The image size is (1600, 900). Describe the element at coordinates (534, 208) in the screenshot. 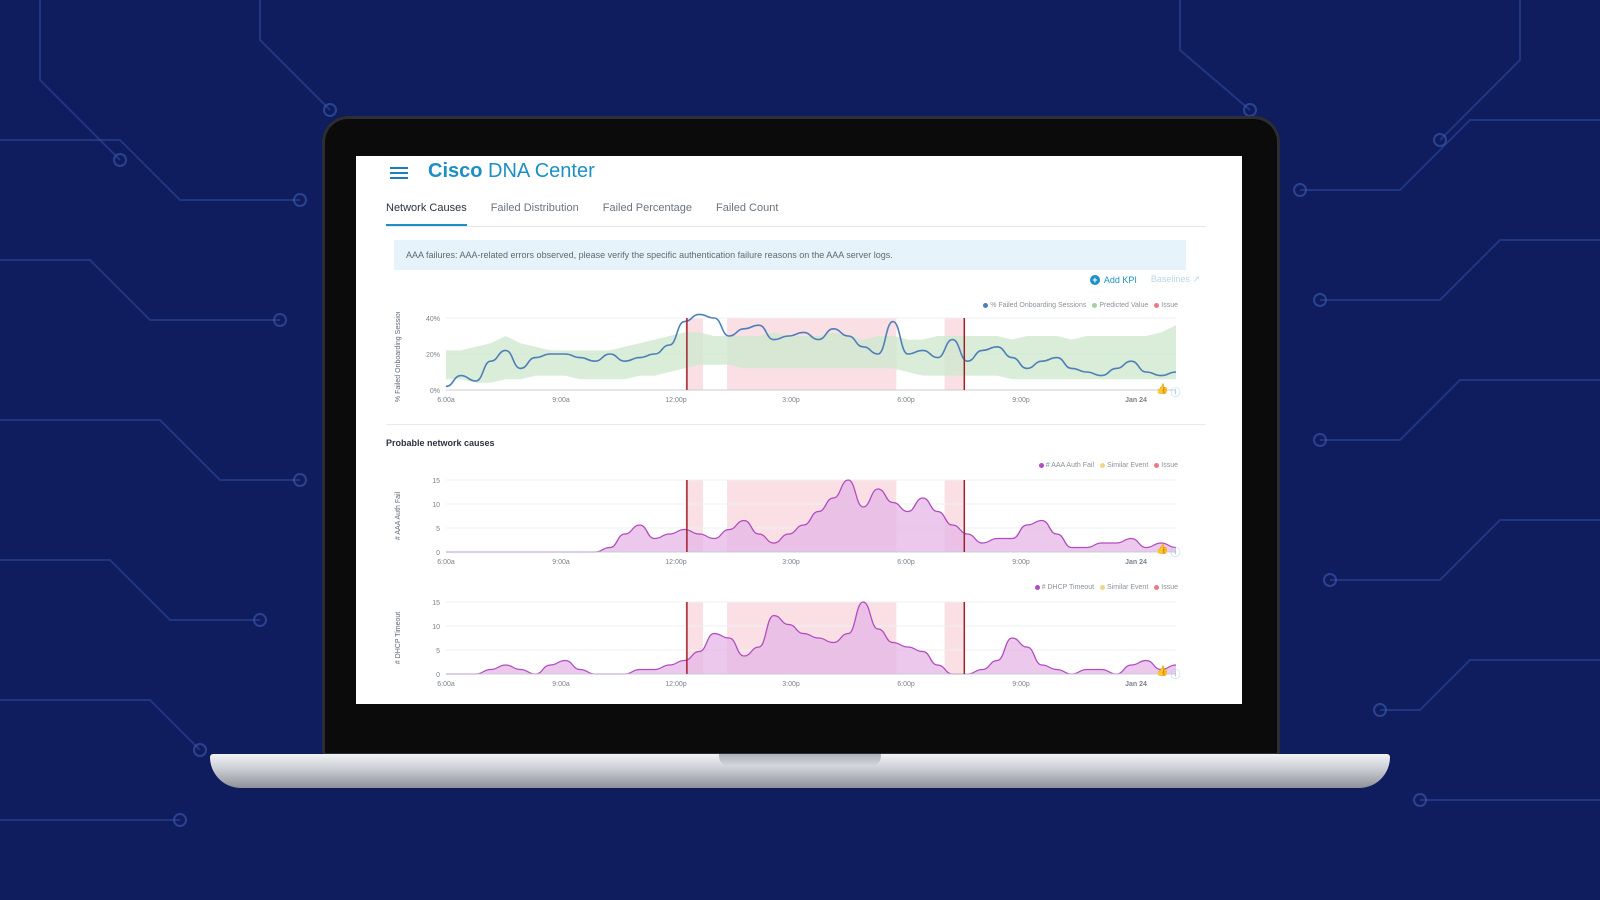

I see `tab-failed-distribution: Failed Distribution` at that location.